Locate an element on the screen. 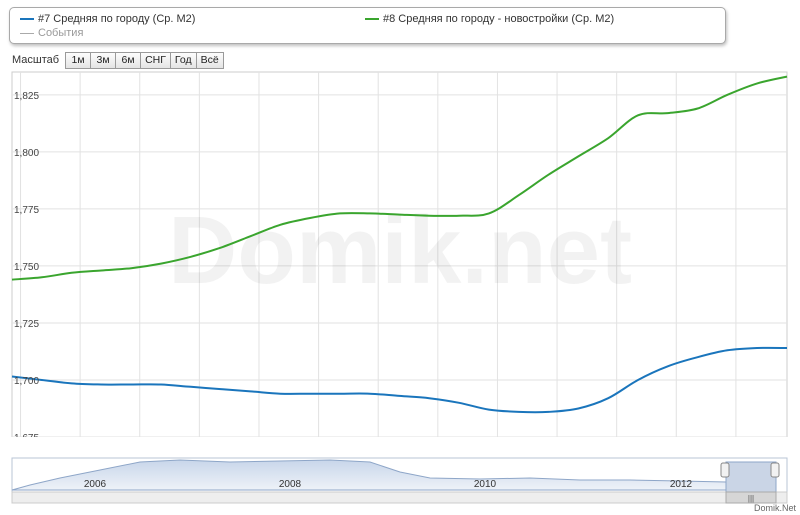  y-tick-label: 1,775 is located at coordinates (26, 210).